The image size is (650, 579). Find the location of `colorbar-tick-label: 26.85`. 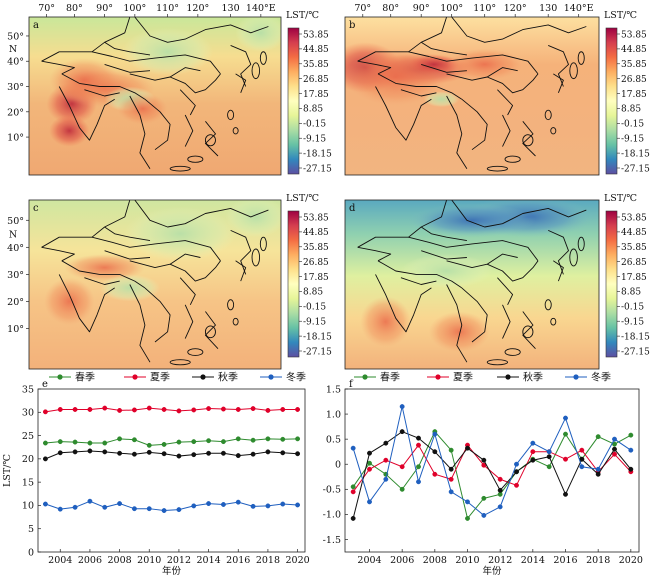

colorbar-tick-label: 26.85 is located at coordinates (634, 80).